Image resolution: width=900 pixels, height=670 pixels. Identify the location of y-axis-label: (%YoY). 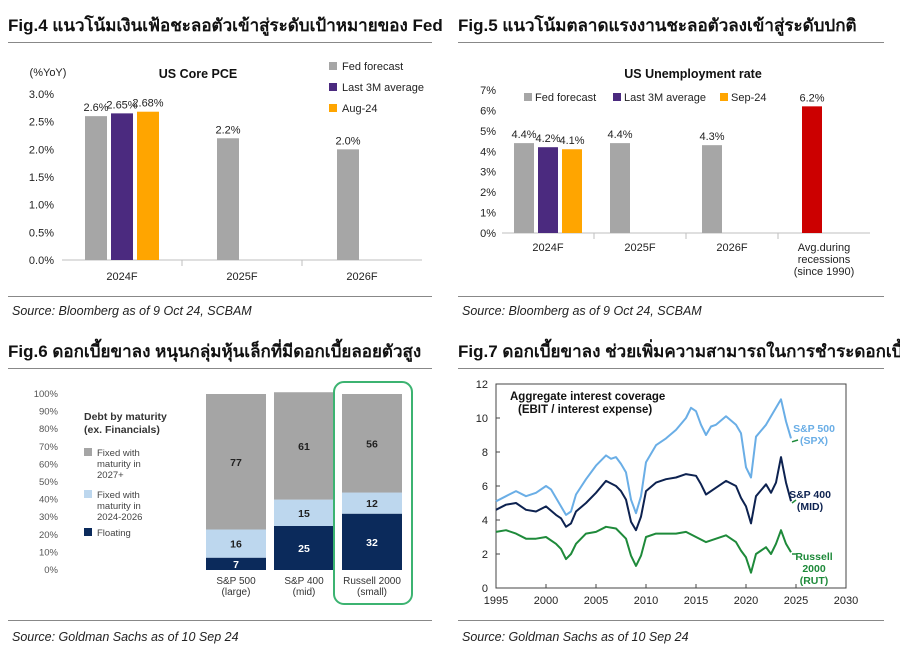
(48, 73).